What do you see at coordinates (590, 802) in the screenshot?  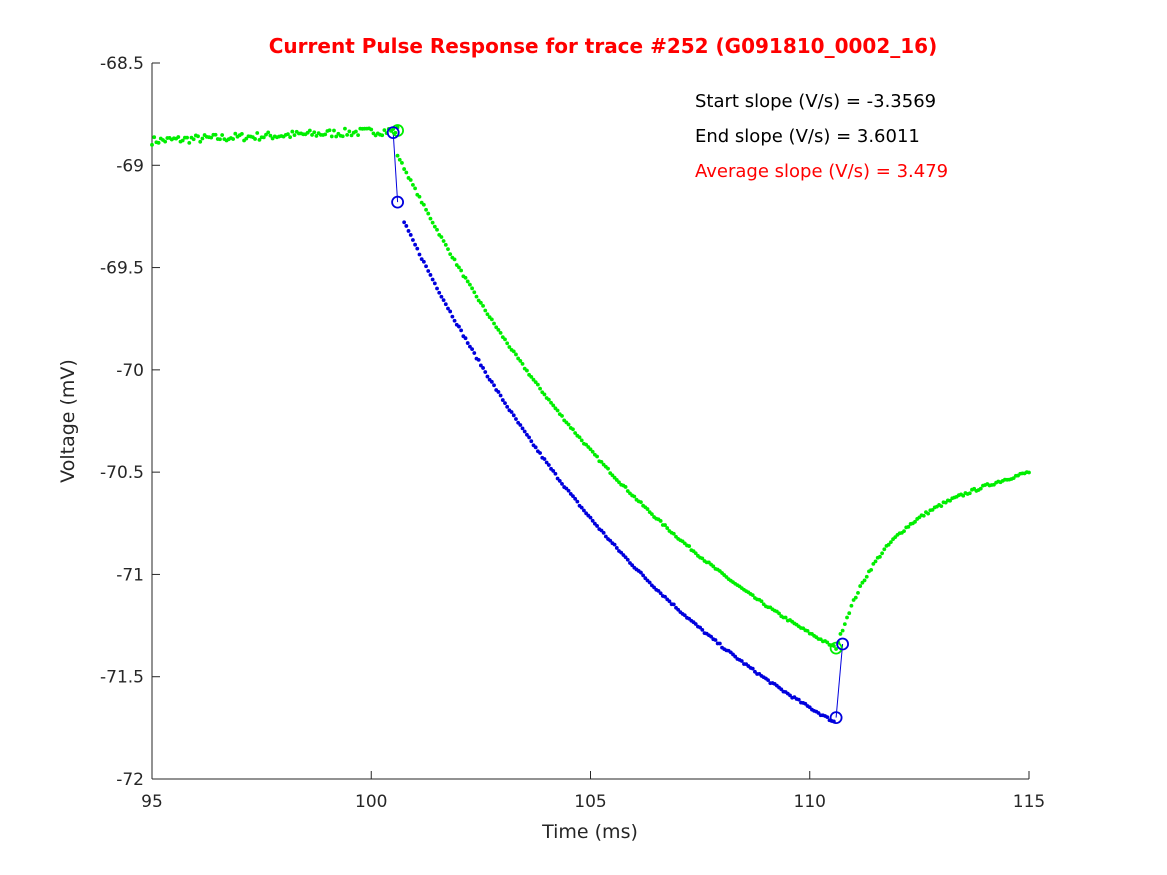 I see `x-tick-label: 105` at bounding box center [590, 802].